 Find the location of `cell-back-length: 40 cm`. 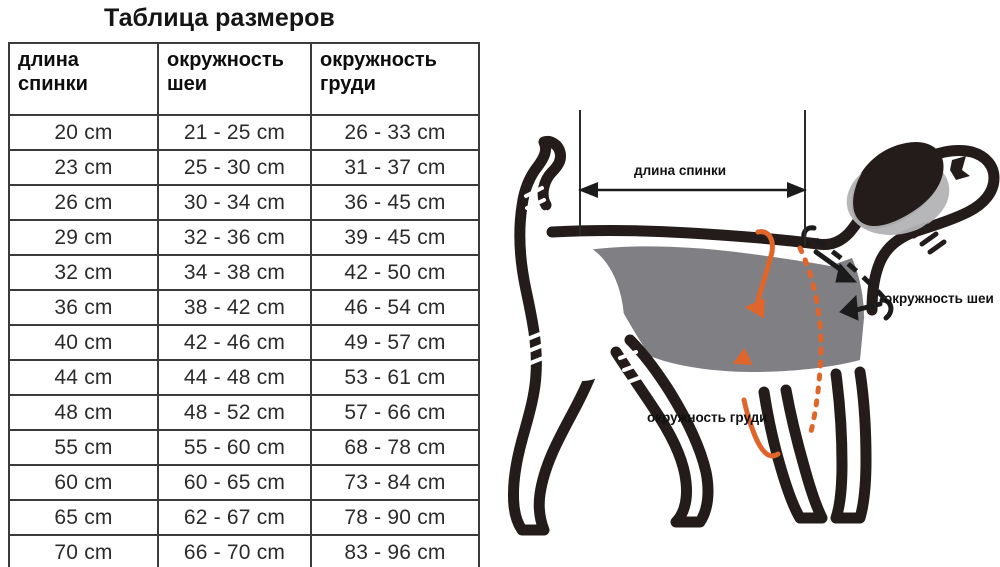

cell-back-length: 40 cm is located at coordinates (83, 342).